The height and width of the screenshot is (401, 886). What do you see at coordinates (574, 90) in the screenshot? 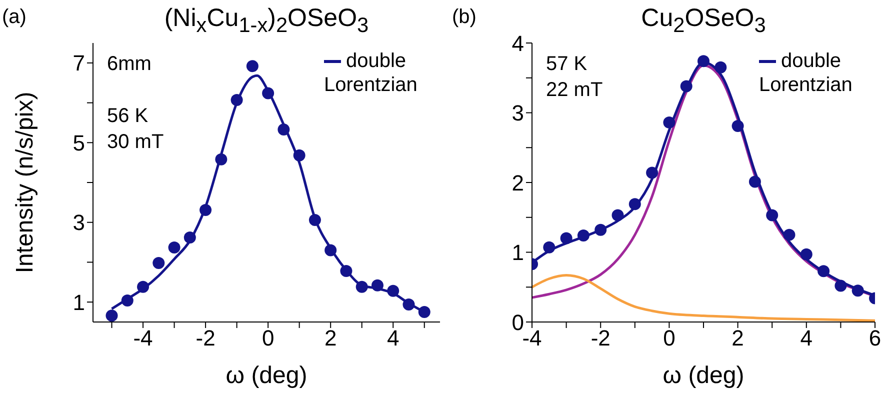
I see `annotation: 22 mT` at bounding box center [574, 90].